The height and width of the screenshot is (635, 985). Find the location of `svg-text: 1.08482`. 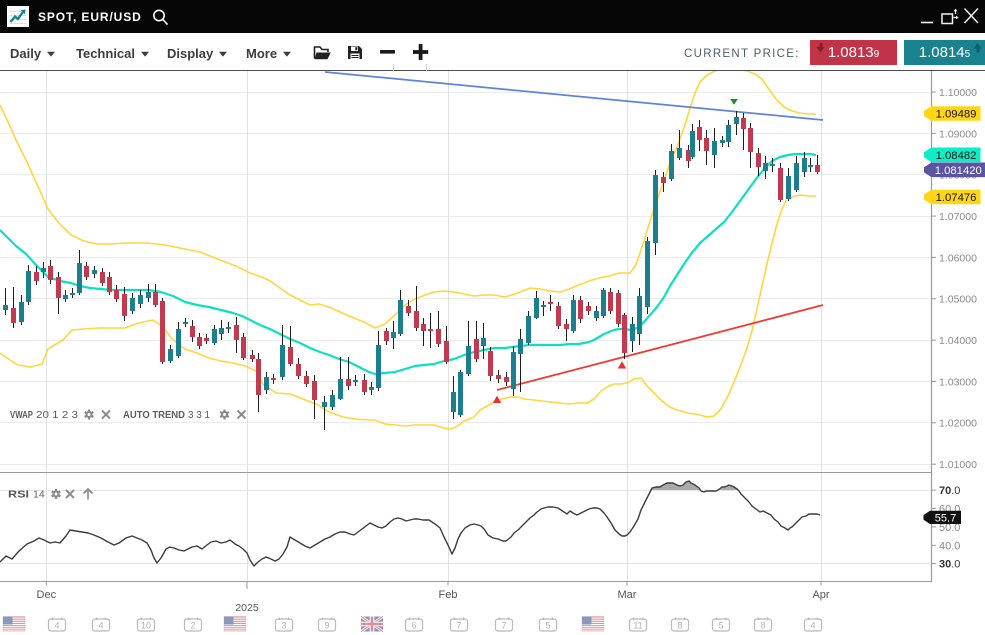

svg-text: 1.08482 is located at coordinates (956, 156).